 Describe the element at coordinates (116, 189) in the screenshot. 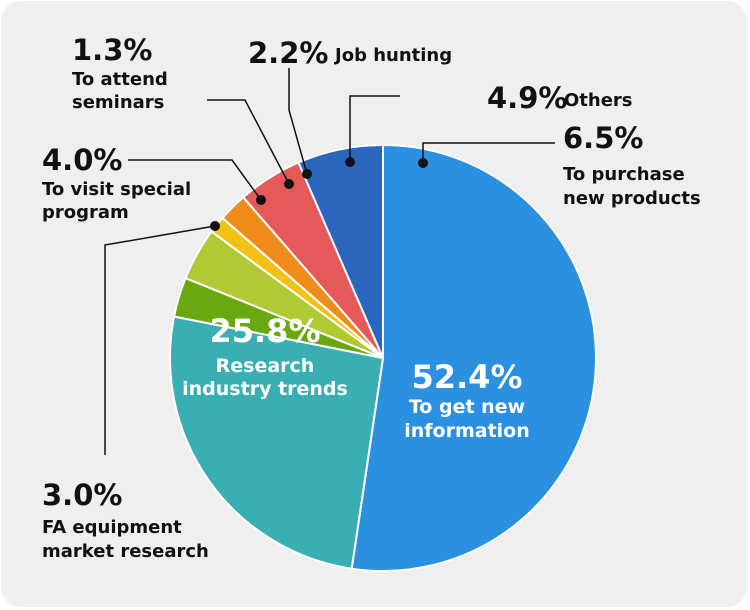

I see `category-label-to-visit-special-program: To visit special` at that location.